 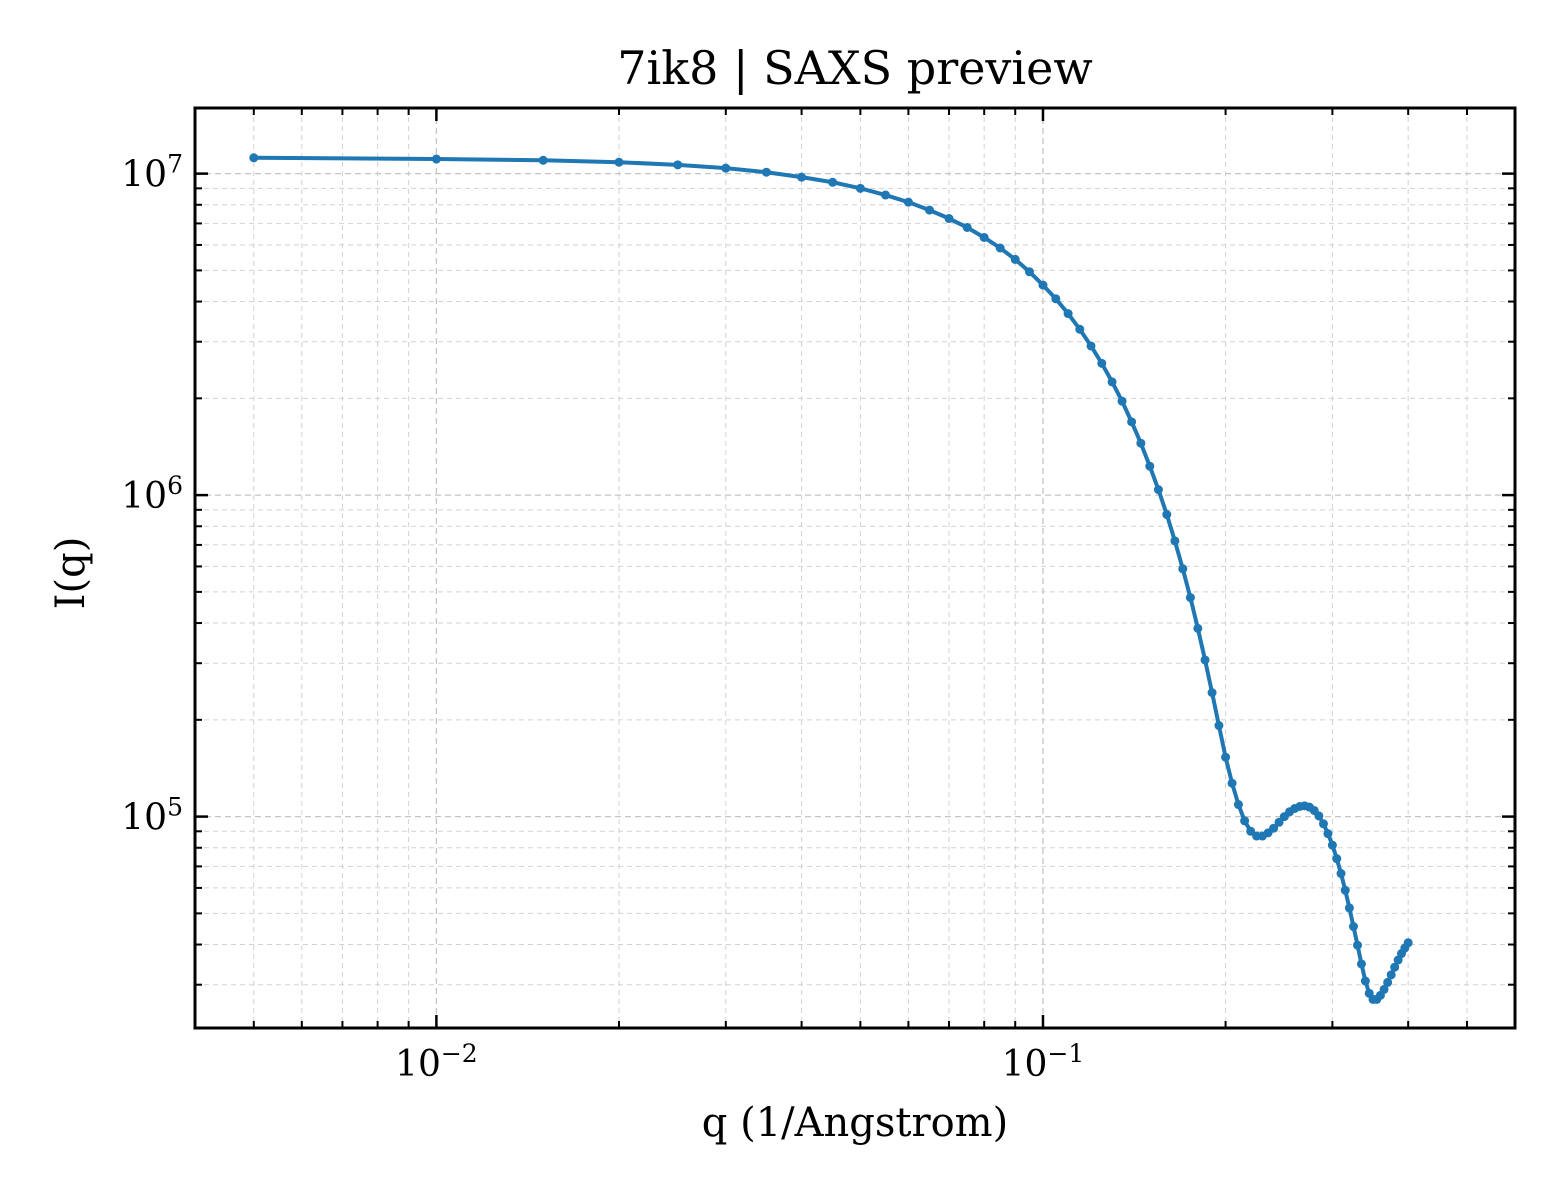 What do you see at coordinates (436, 1062) in the screenshot?
I see `x-tick-label: 10⁻²` at bounding box center [436, 1062].